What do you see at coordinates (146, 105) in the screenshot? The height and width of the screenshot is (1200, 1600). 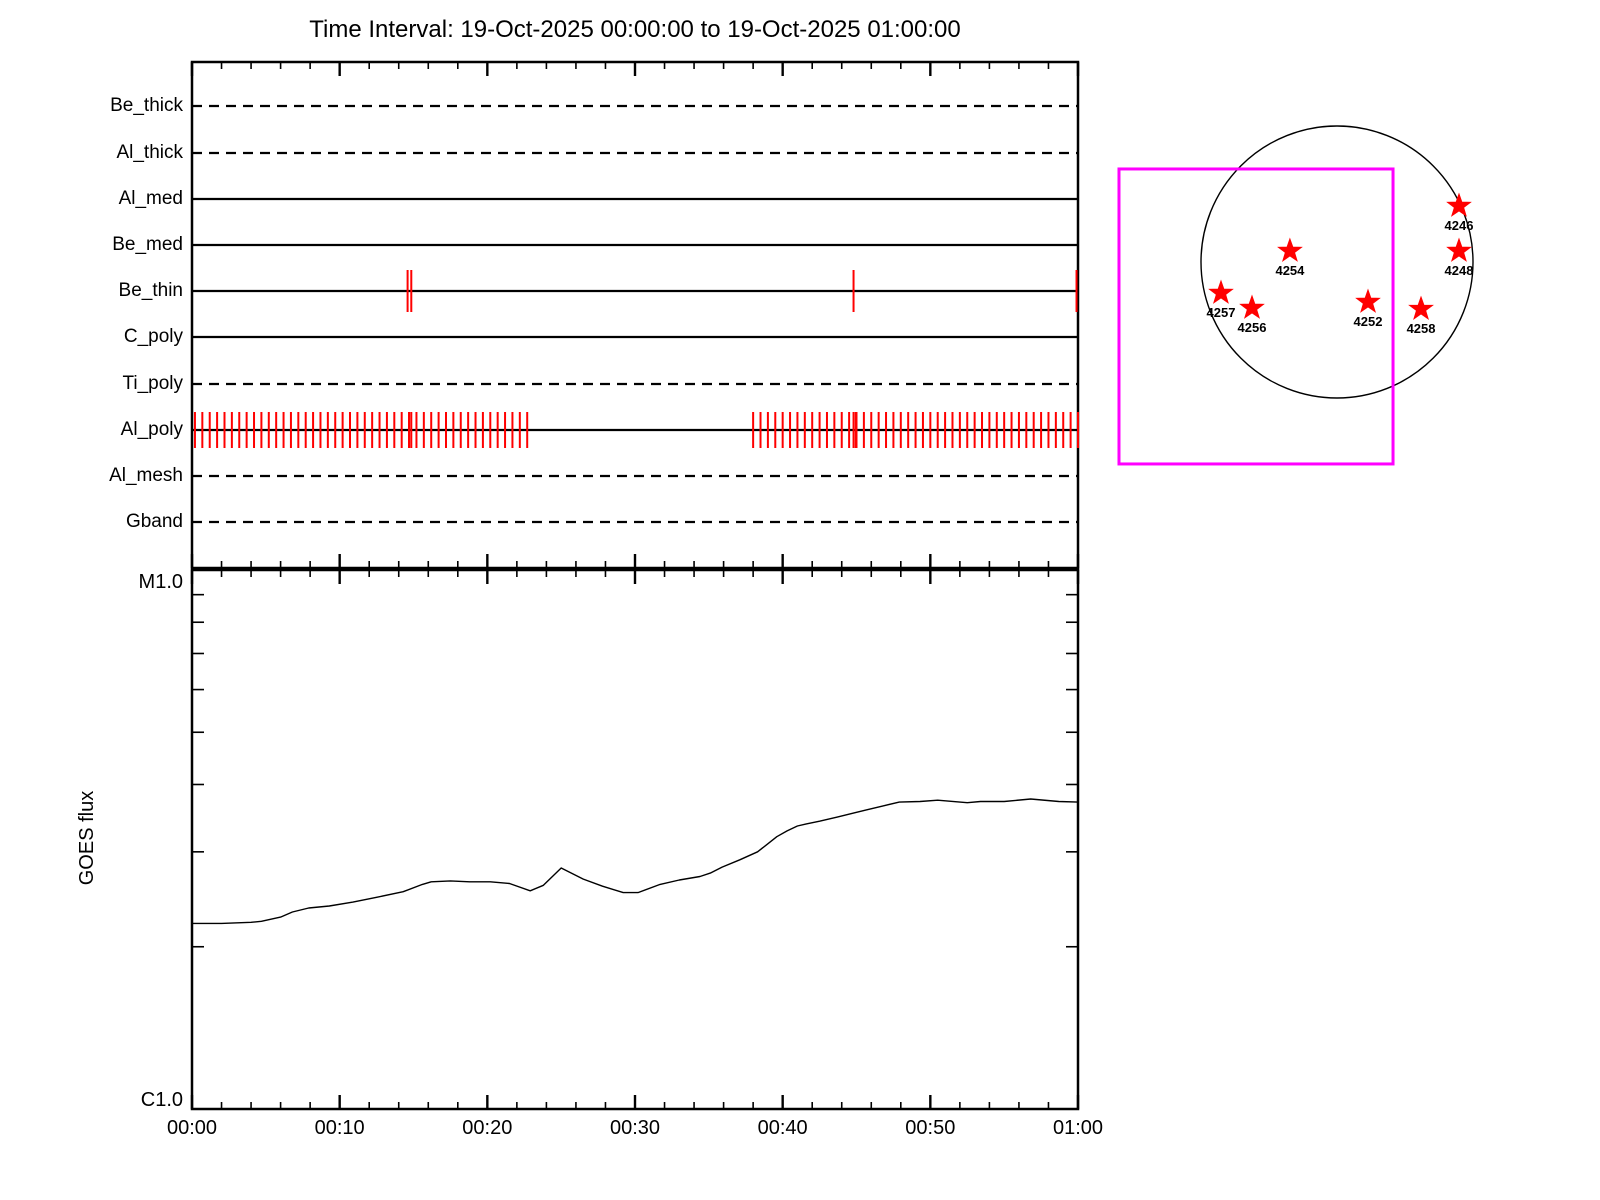 I see `filter-row-label-Be_thick: Be_thick` at bounding box center [146, 105].